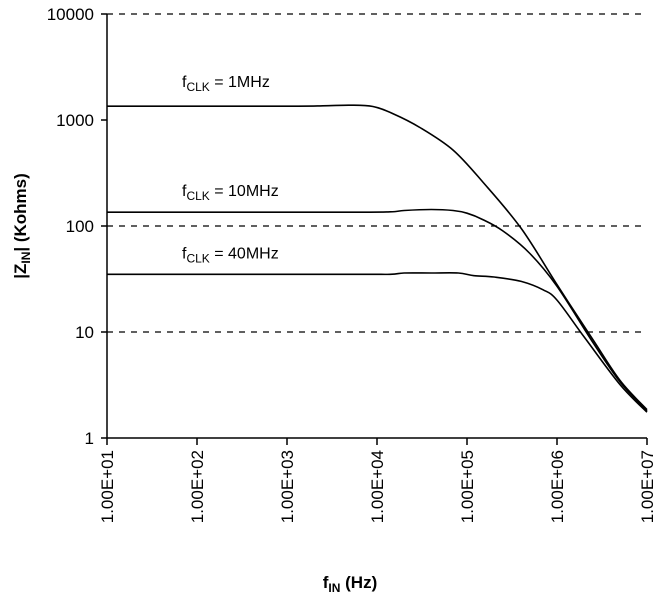 The width and height of the screenshot is (653, 602). I want to click on x-axis-title-sub: IN, so click(334, 588).